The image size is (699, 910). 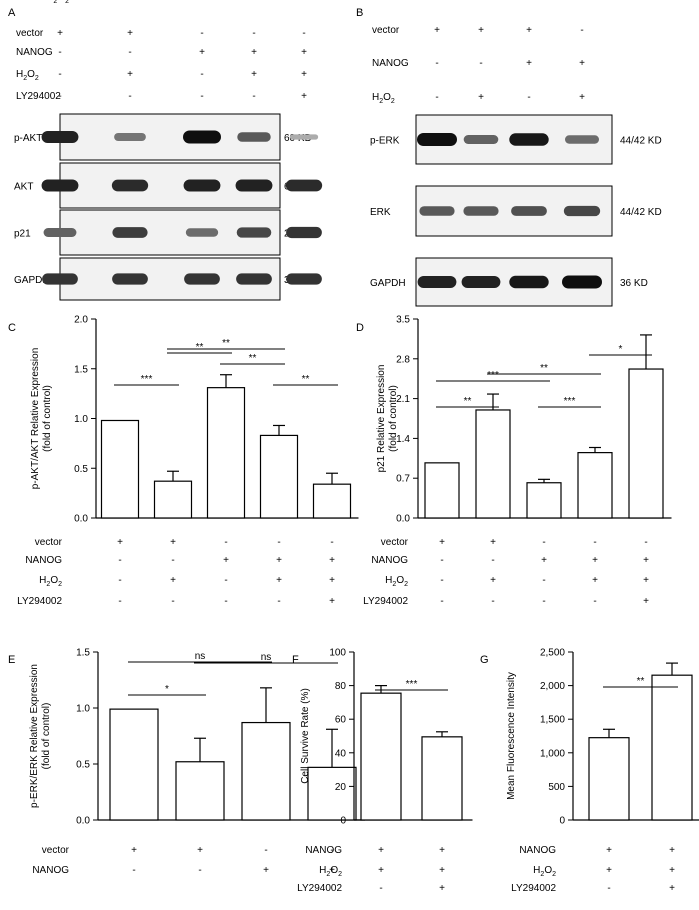 I want to click on y-tick-label-F: 80, so click(x=341, y=686).